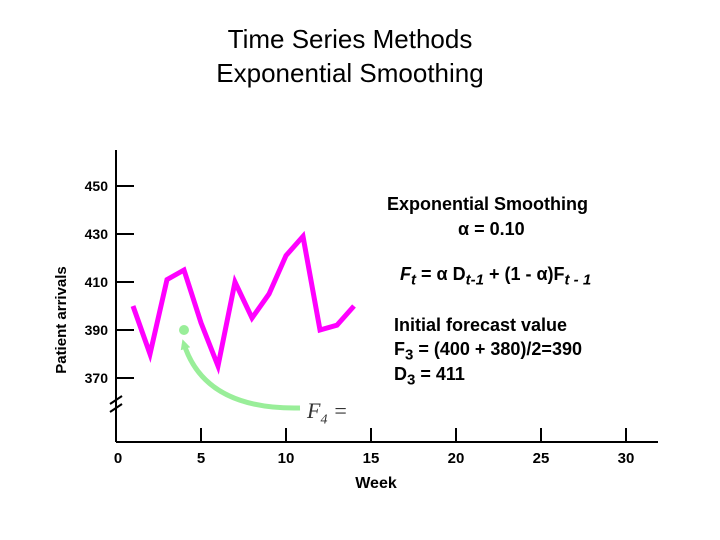  What do you see at coordinates (376, 483) in the screenshot?
I see `x-axis-label: Week` at bounding box center [376, 483].